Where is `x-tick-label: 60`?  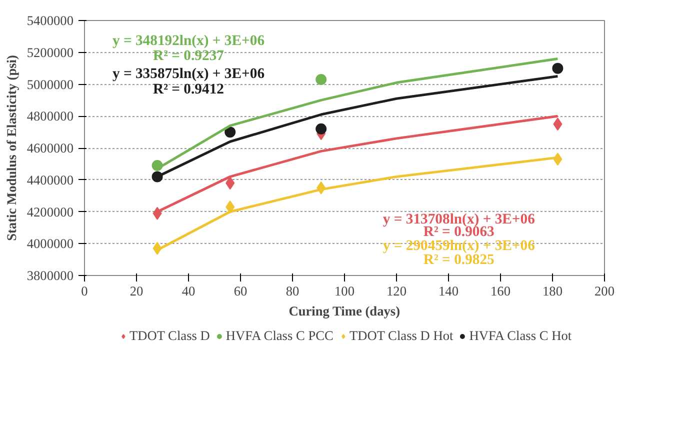
x-tick-label: 60 is located at coordinates (241, 291).